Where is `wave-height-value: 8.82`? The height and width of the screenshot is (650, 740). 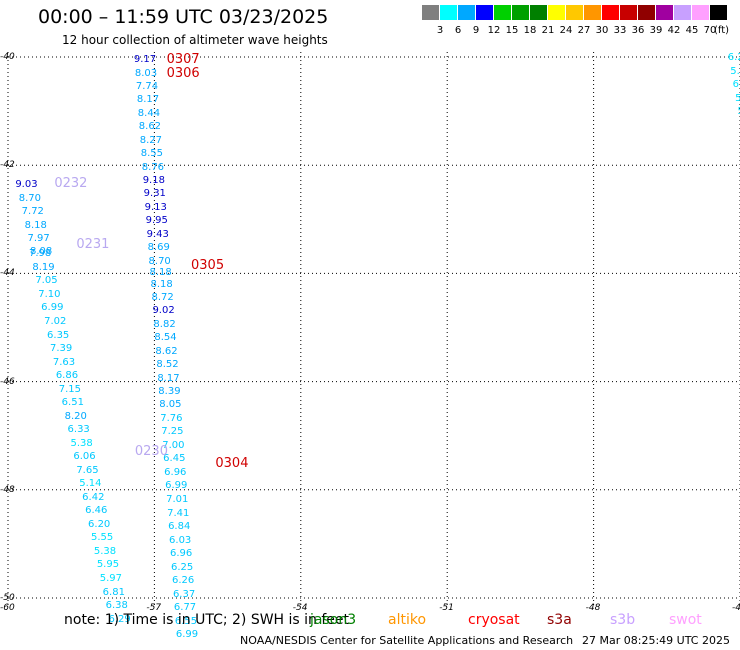 wave-height-value: 8.82 is located at coordinates (164, 324).